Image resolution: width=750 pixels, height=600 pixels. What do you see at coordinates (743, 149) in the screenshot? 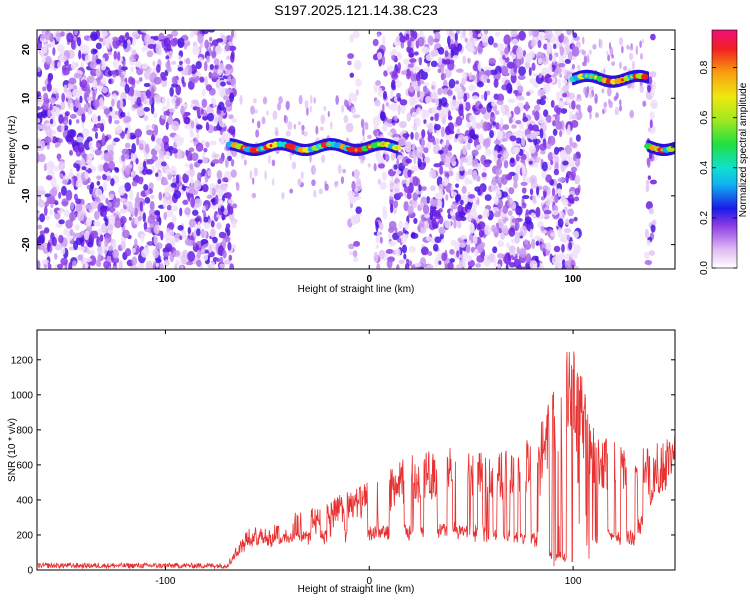
I see `colorbar-label: Normalized spectral amplitude` at bounding box center [743, 149].